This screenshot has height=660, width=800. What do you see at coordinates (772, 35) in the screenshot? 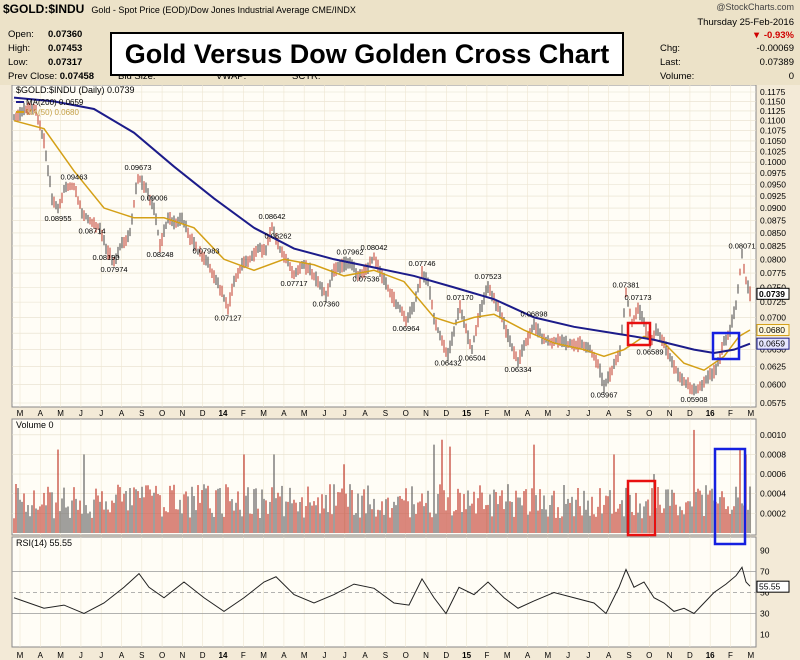
I see `change-pct: ▼ -0.93%` at bounding box center [772, 35].